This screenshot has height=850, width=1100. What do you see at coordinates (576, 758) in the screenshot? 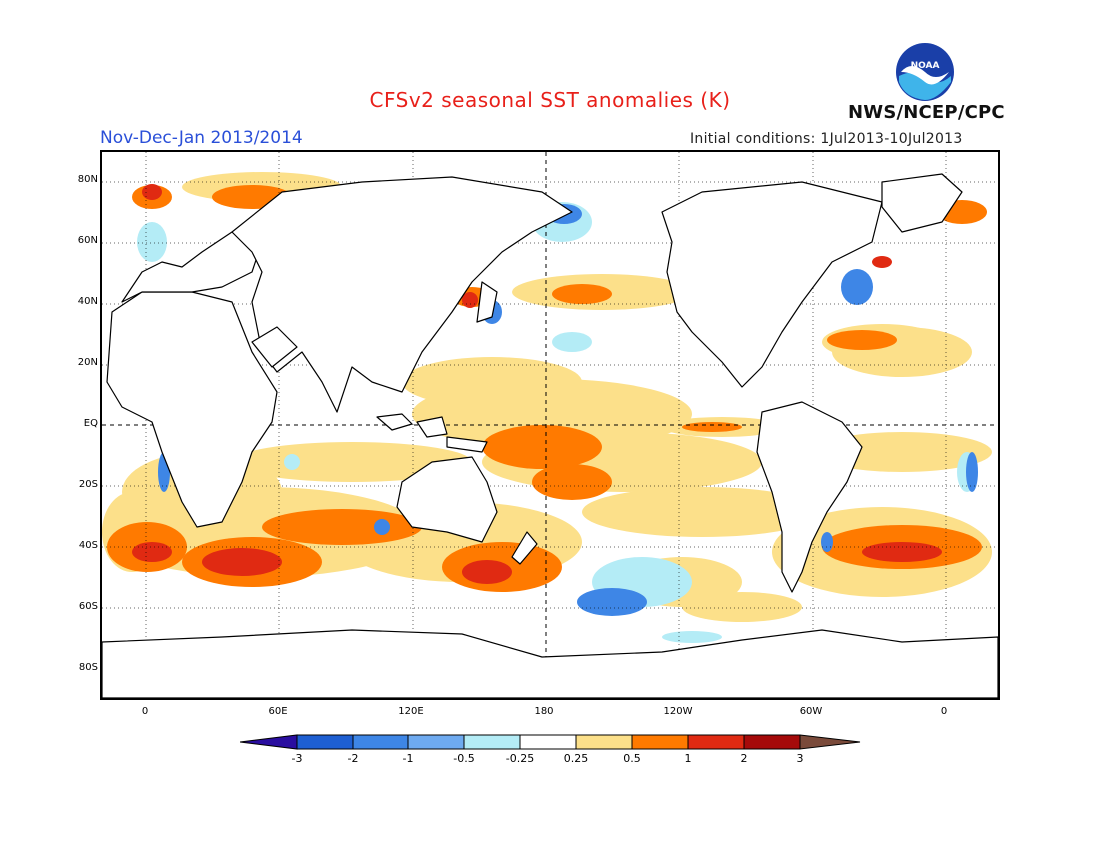
I see `colorbar-label: 0.25` at bounding box center [576, 758].